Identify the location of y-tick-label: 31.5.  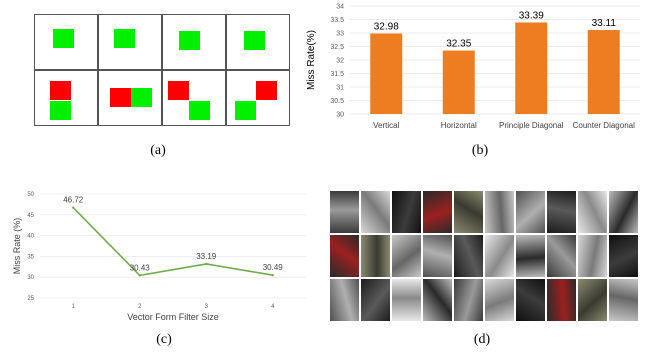
(337, 74).